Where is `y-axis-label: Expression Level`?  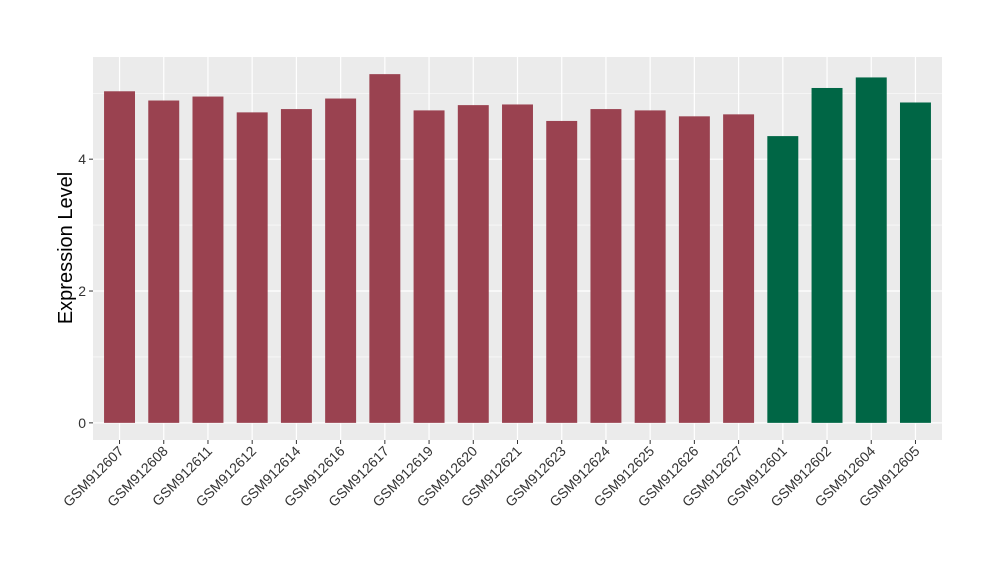 y-axis-label: Expression Level is located at coordinates (66, 248).